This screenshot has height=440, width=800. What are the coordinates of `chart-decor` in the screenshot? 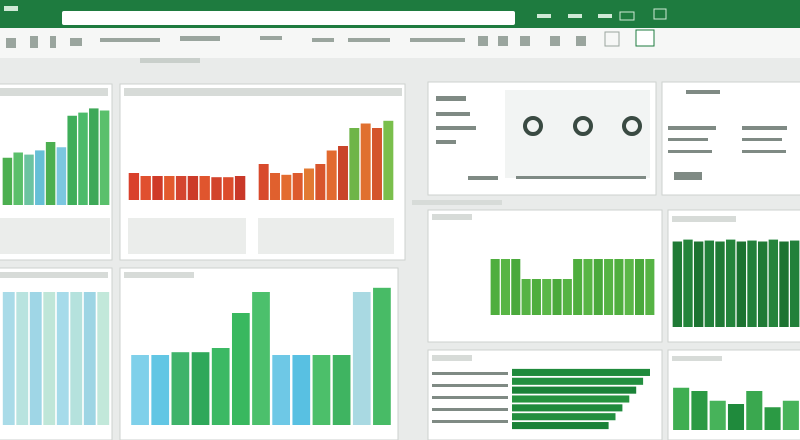 It's located at (197, 236).